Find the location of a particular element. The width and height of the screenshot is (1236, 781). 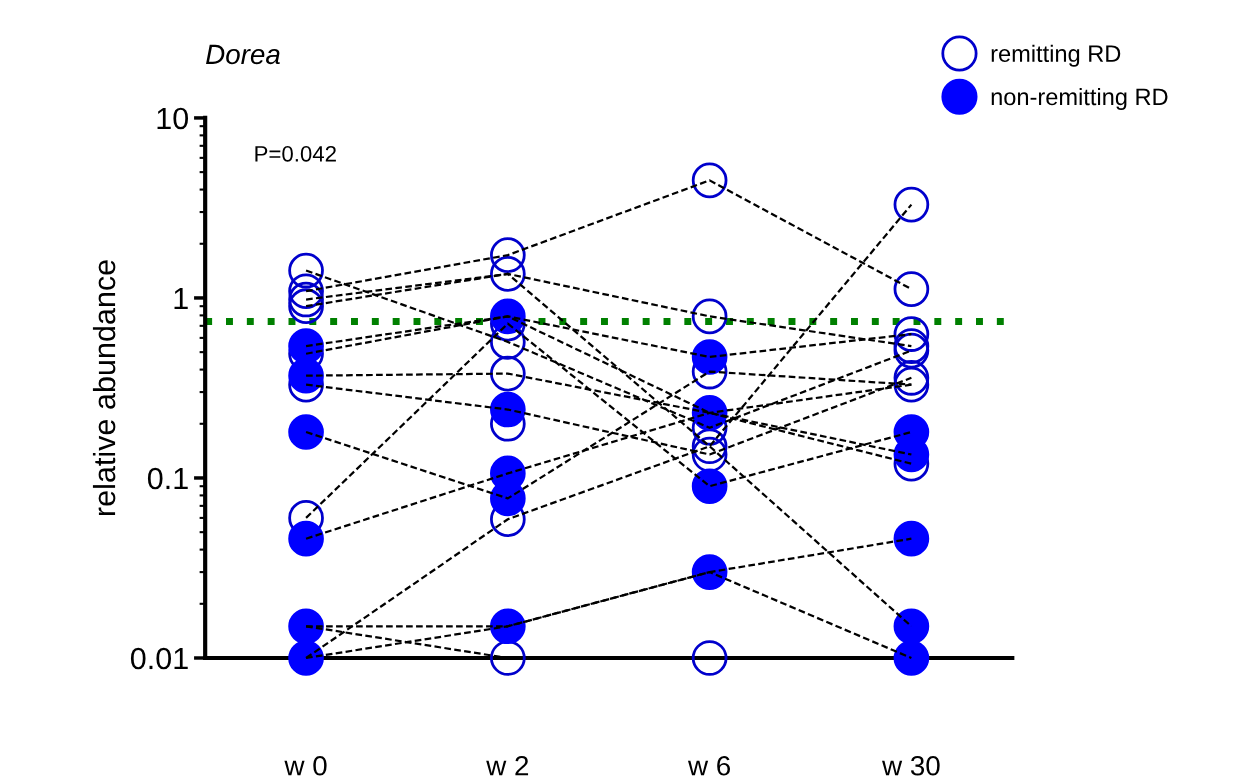

y-tick-label: 10 is located at coordinates (173, 118).